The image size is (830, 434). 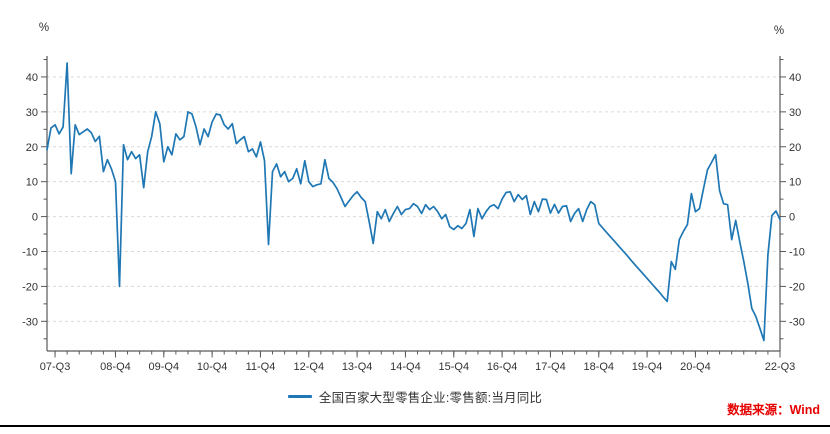 What do you see at coordinates (430, 398) in the screenshot?
I see `legend-label: 全国百家大型零售企业:零售额:当月同比` at bounding box center [430, 398].